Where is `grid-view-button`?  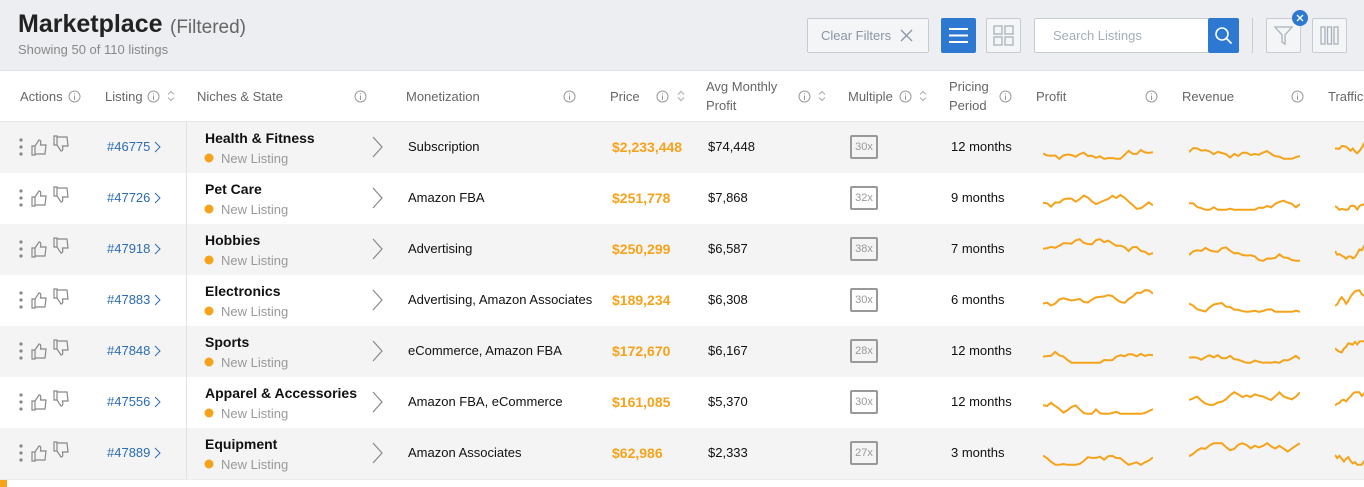
grid-view-button is located at coordinates (1003, 35).